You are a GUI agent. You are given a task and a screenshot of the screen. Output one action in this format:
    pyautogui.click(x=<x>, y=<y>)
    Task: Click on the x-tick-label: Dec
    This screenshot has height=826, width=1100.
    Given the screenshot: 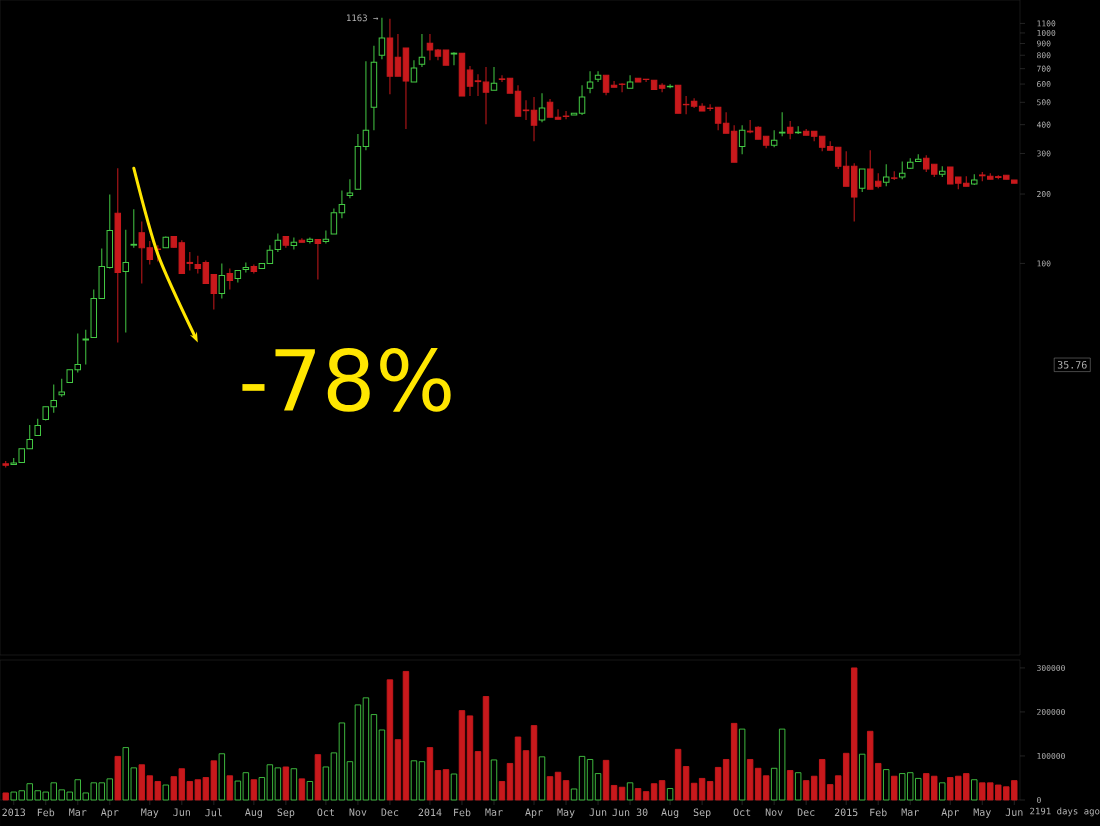 What is the action you would take?
    pyautogui.click(x=390, y=812)
    